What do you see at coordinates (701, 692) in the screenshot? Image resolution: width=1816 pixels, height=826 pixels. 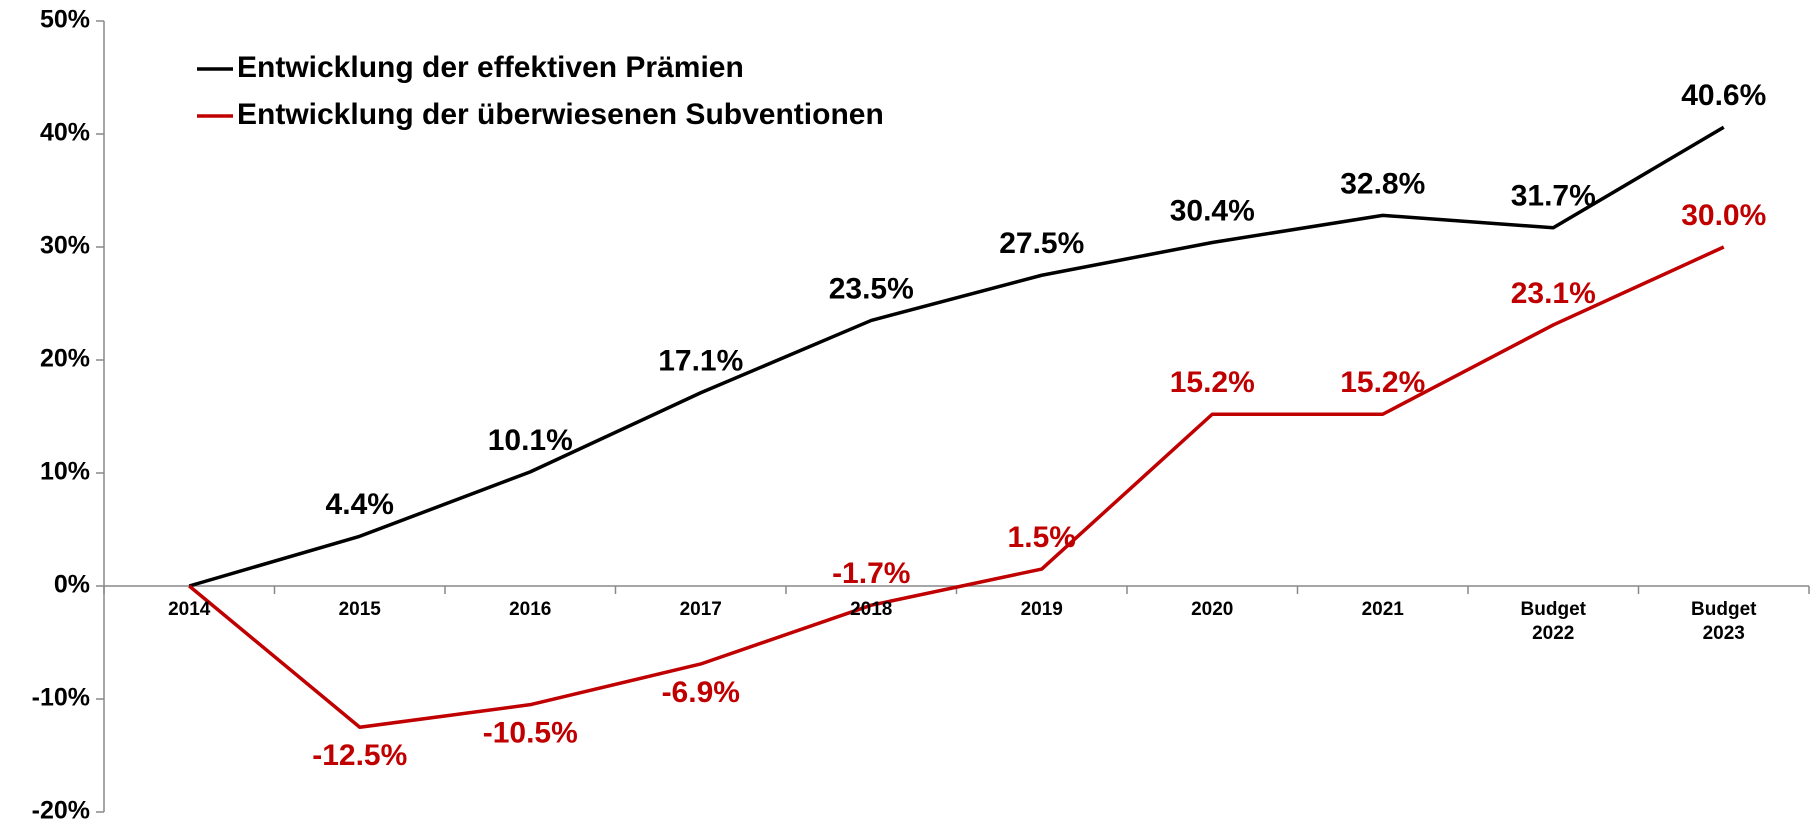 I see `data-label: -6.9%` at bounding box center [701, 692].